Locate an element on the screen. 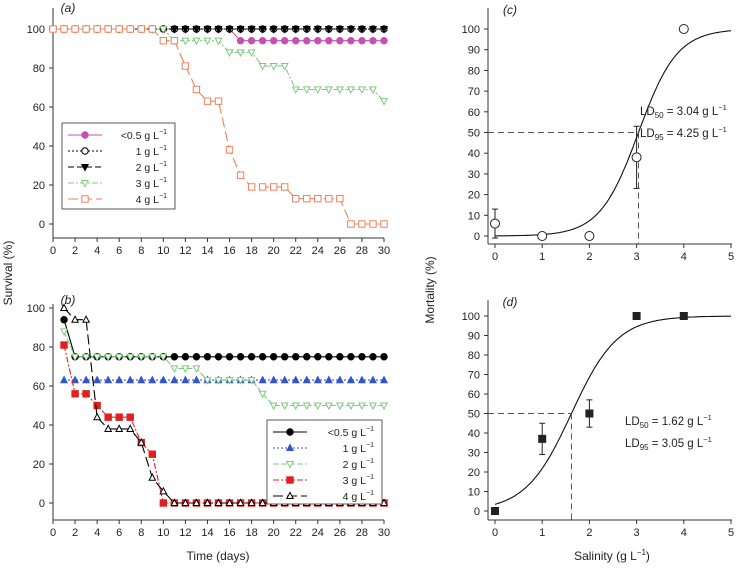 The height and width of the screenshot is (569, 750). x-tick-label: 16 is located at coordinates (229, 533).